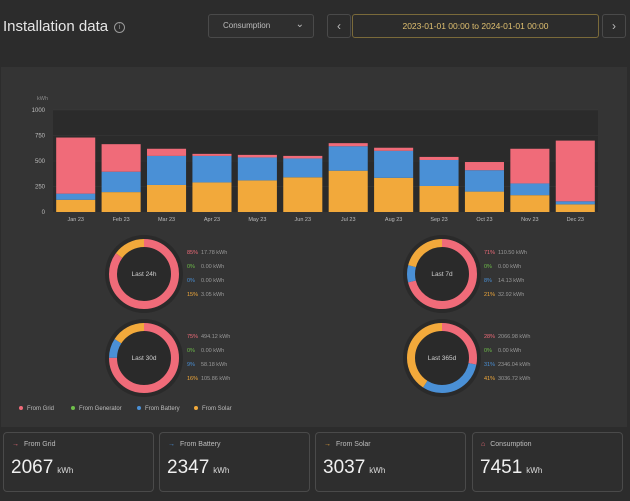  I want to click on x-tick-label: Aug 23, so click(393, 220).